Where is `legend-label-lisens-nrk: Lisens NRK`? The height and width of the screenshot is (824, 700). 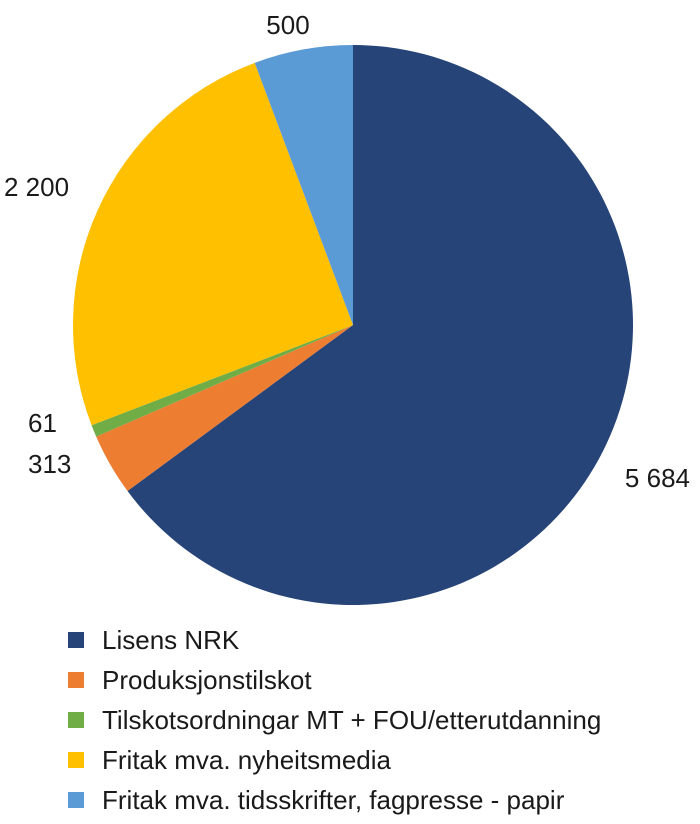
legend-label-lisens-nrk: Lisens NRK is located at coordinates (171, 639).